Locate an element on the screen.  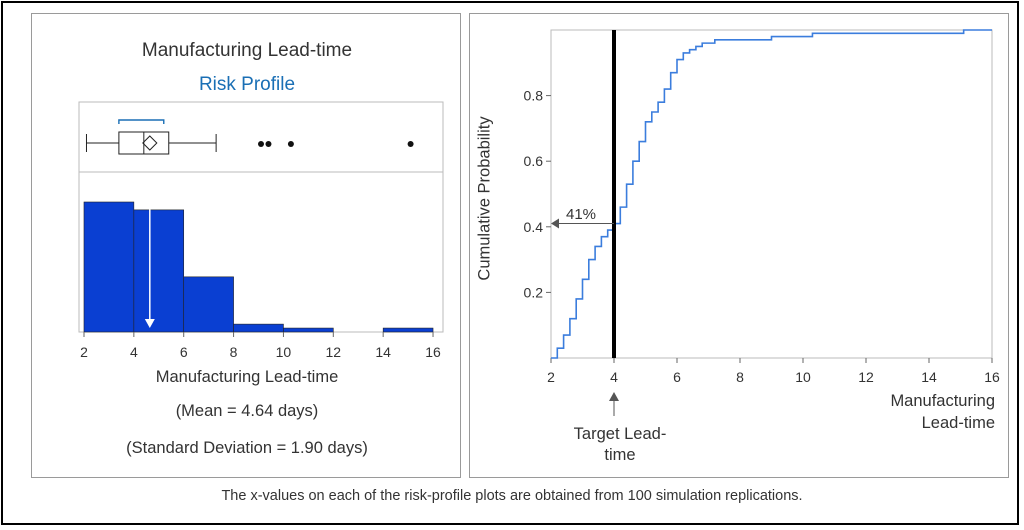
y-tick-label: 0.8 is located at coordinates (534, 96).